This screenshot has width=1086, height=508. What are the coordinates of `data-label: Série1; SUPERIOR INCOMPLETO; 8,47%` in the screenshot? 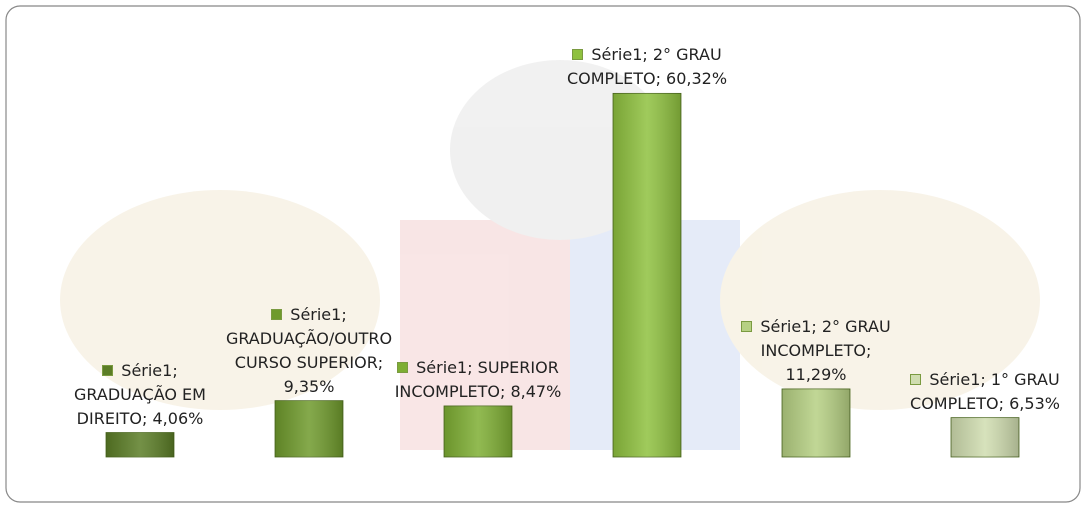 It's located at (478, 380).